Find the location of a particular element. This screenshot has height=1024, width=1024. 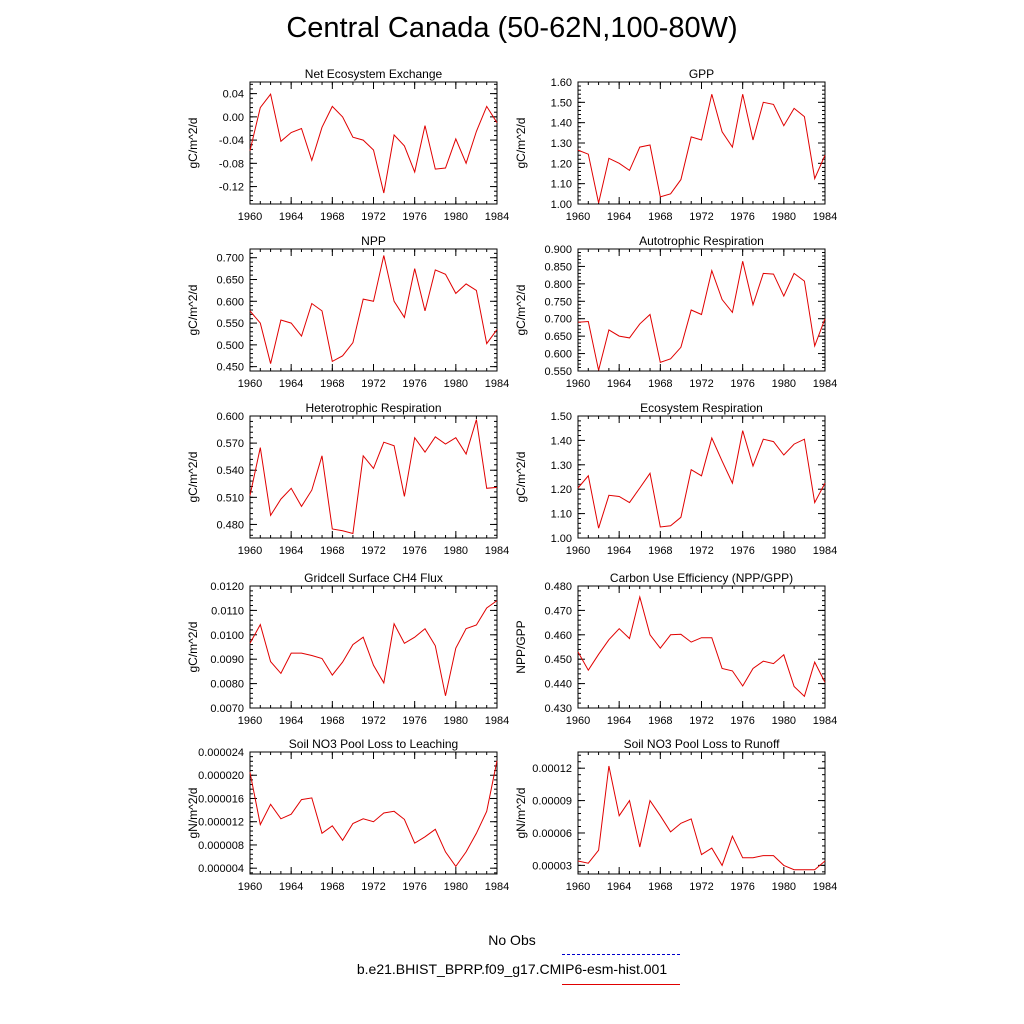

x-tick-label: 1968 is located at coordinates (332, 721).